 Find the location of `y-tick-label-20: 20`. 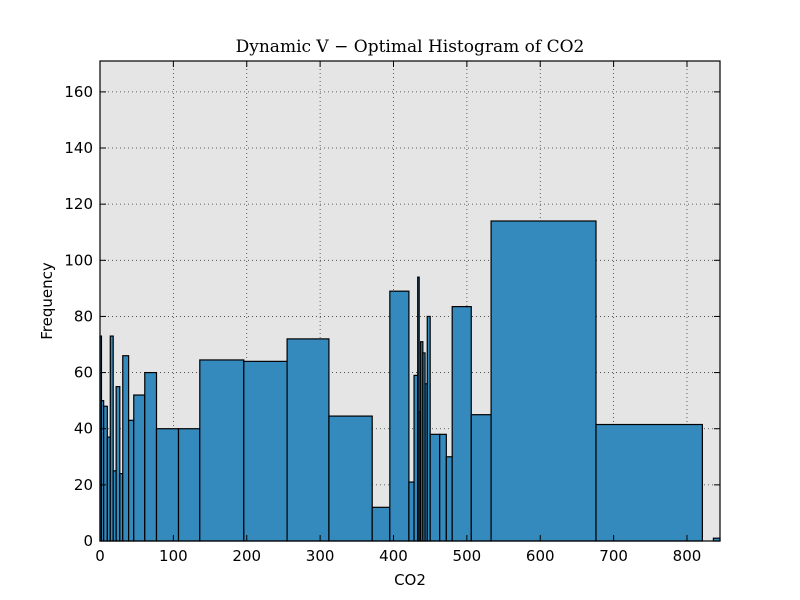

y-tick-label-20: 20 is located at coordinates (83, 485).